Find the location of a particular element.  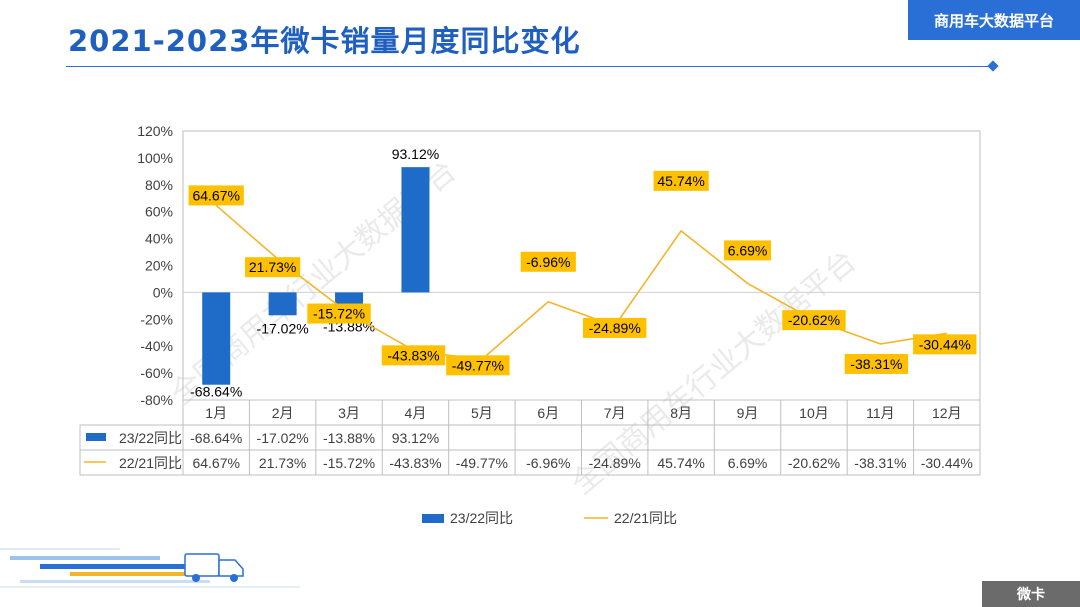

table-legend-key-bar is located at coordinates (96, 437).